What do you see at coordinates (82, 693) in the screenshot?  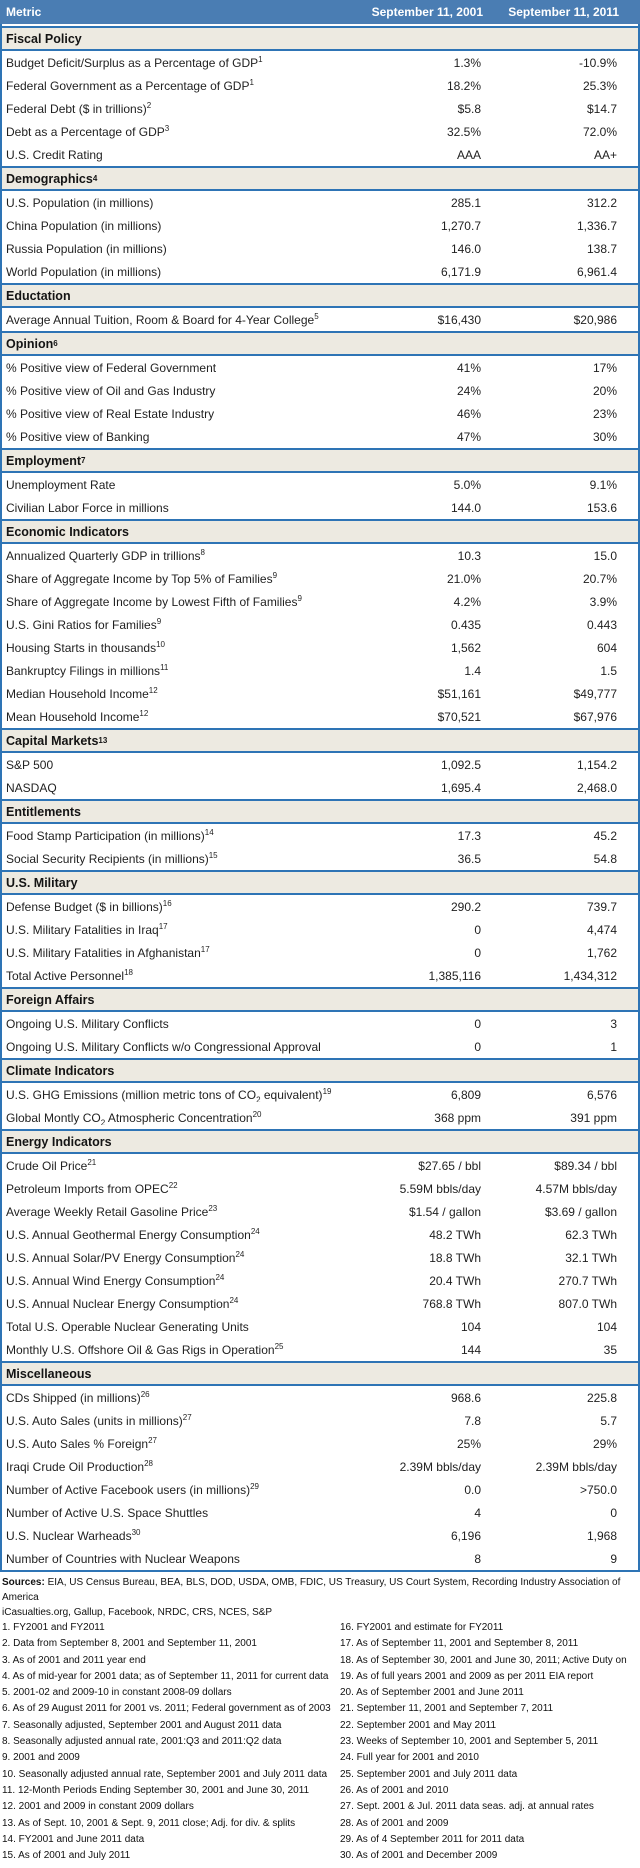 I see `metric-label: Median Household Income12` at bounding box center [82, 693].